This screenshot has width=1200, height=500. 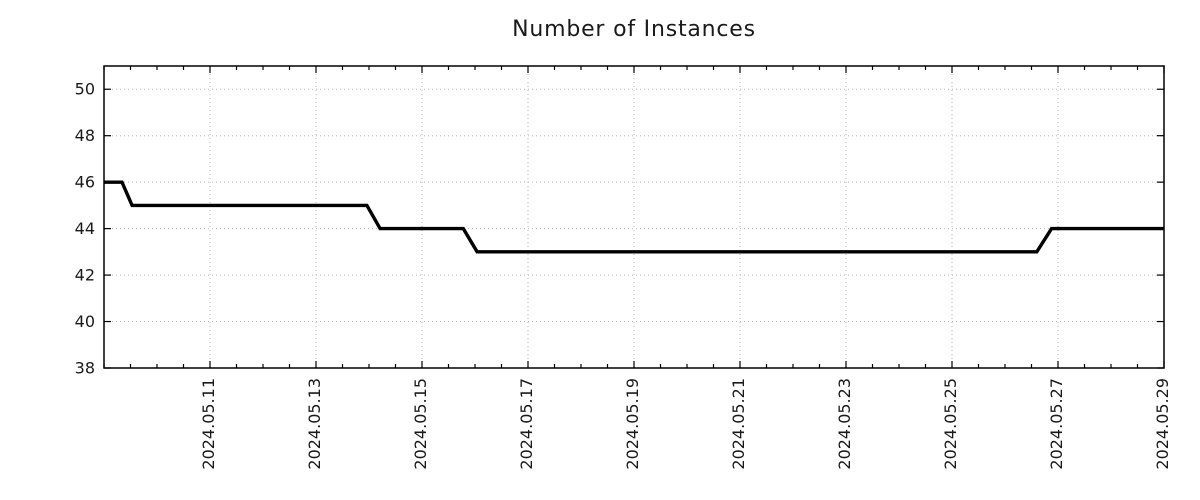 What do you see at coordinates (420, 424) in the screenshot?
I see `x-tick-label: 2024.05.15` at bounding box center [420, 424].